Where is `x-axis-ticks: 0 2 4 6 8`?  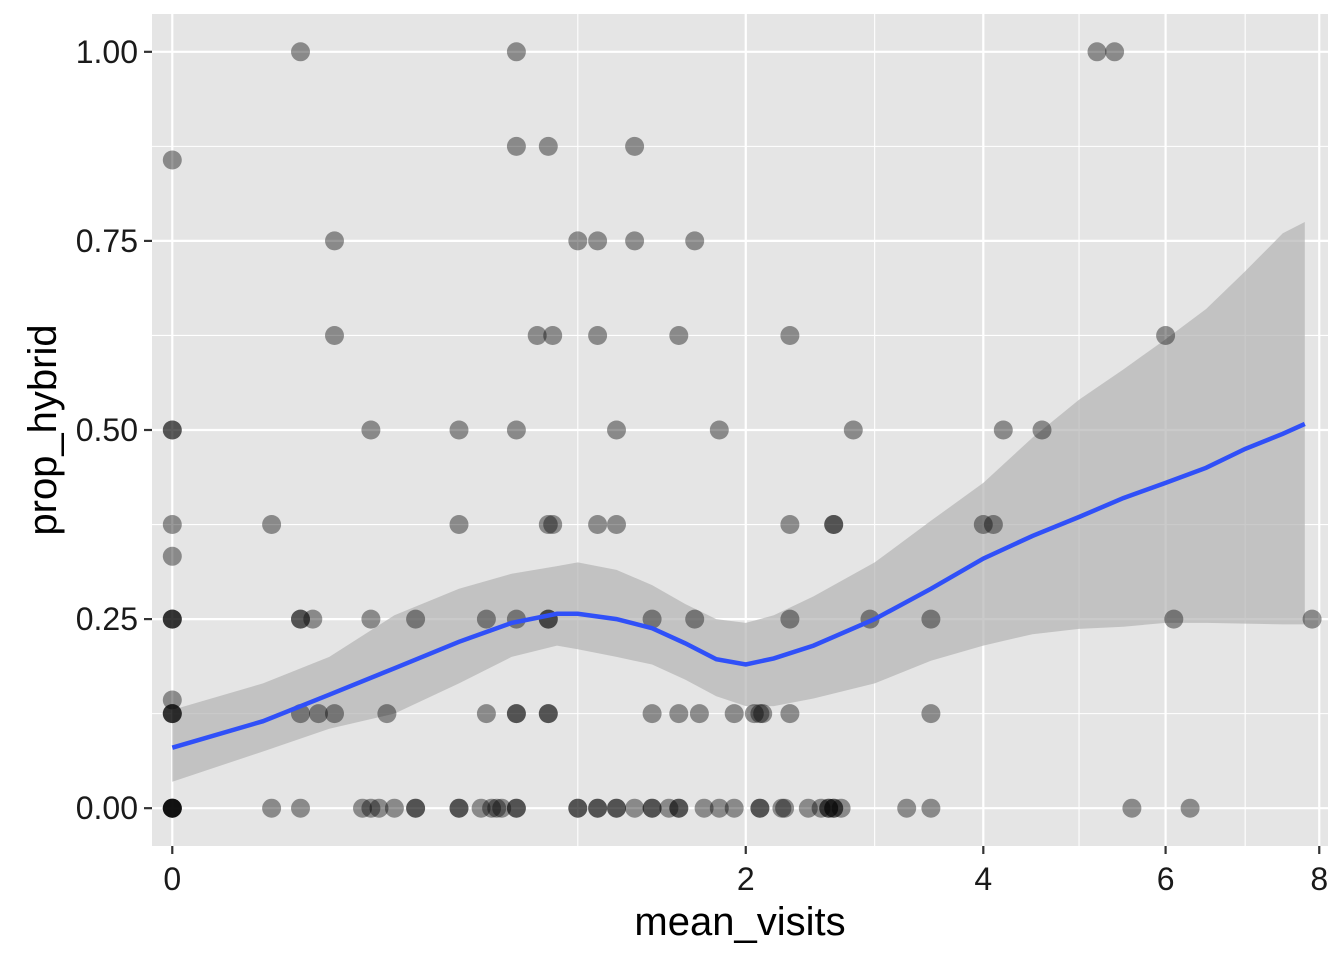 x-axis-ticks: 0 2 4 6 8 is located at coordinates (745, 871).